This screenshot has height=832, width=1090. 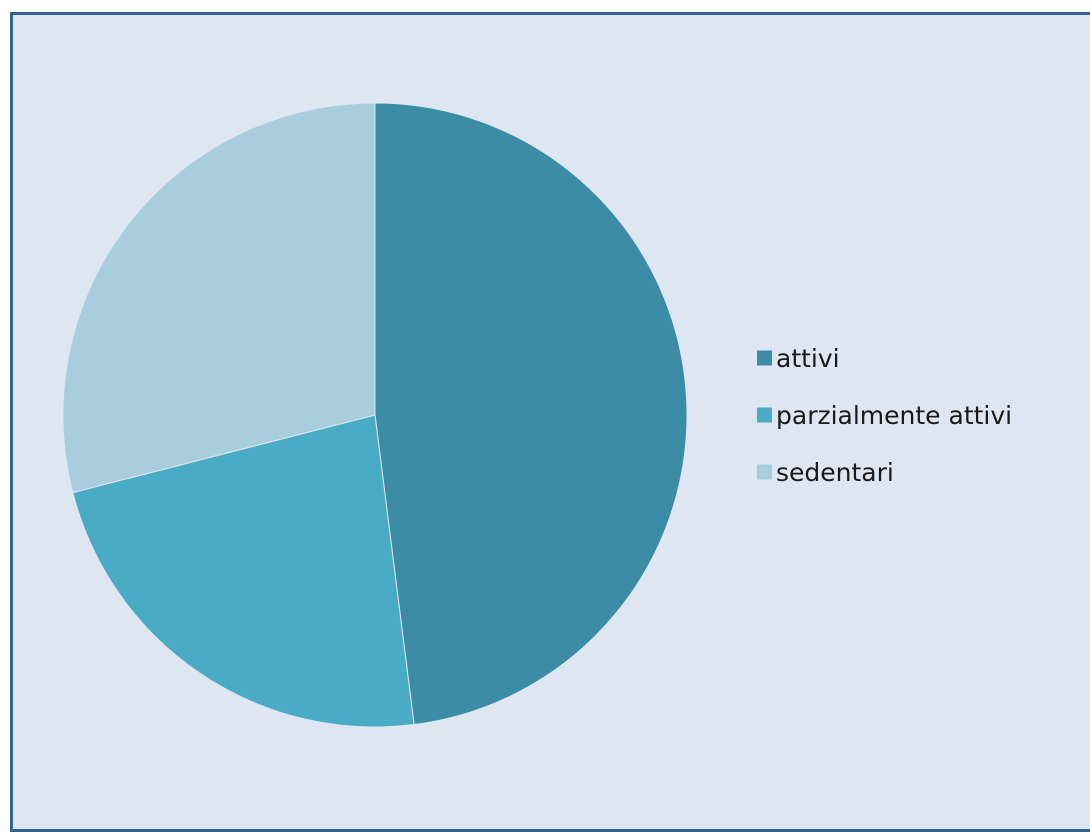 I want to click on legend: attivi parzialmente attivi sedentari, so click(x=884, y=415).